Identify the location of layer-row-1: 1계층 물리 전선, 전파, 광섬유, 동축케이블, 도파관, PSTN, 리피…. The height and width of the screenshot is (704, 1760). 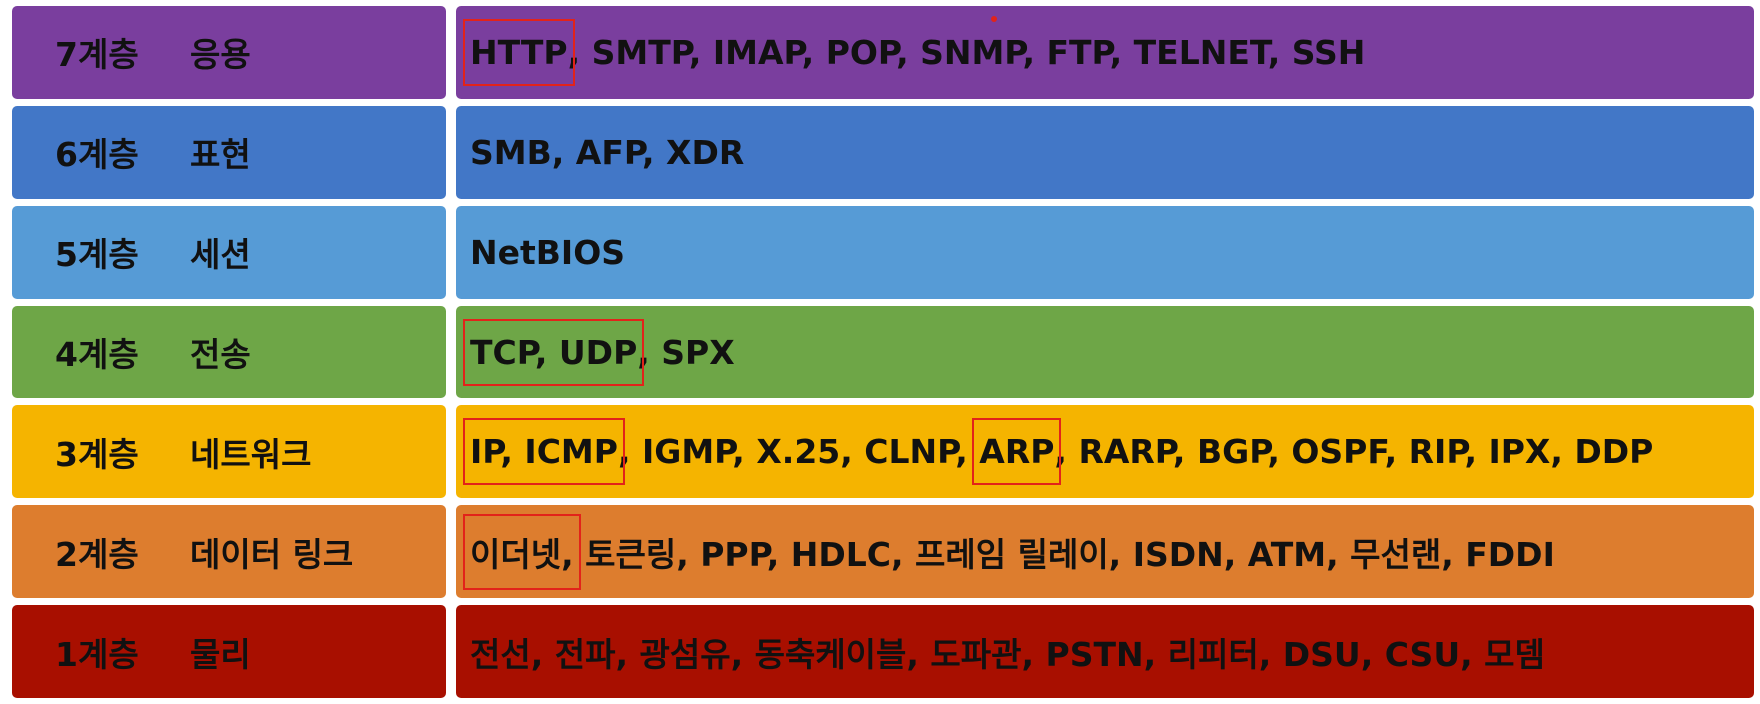
(883, 652).